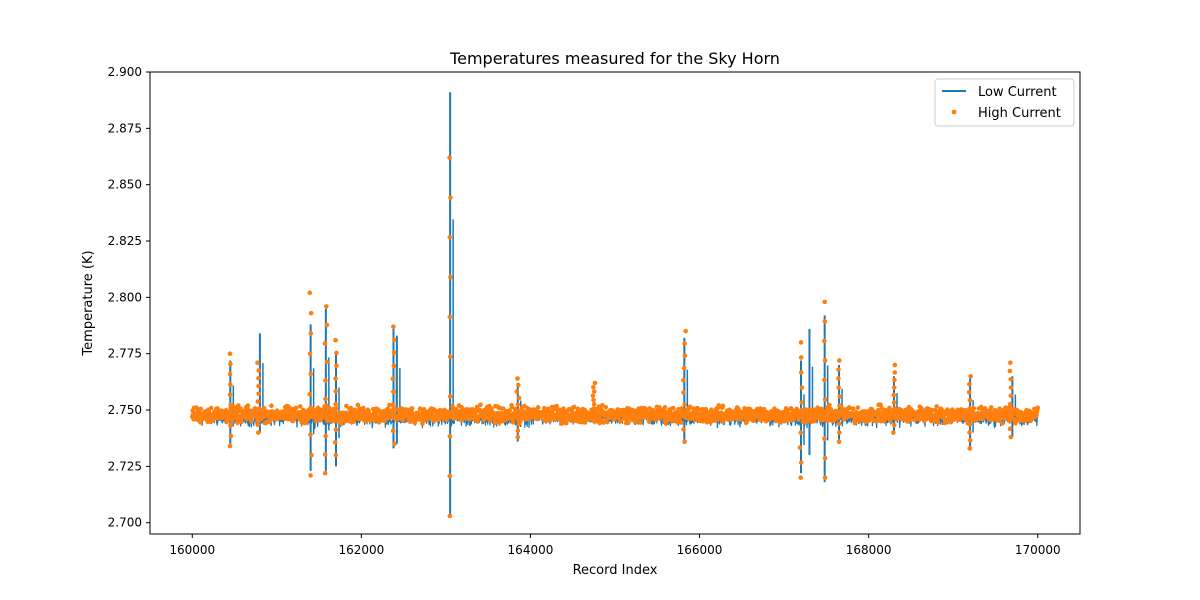 This screenshot has width=1200, height=600. What do you see at coordinates (1019, 113) in the screenshot?
I see `legend-label-high-current: High Current` at bounding box center [1019, 113].